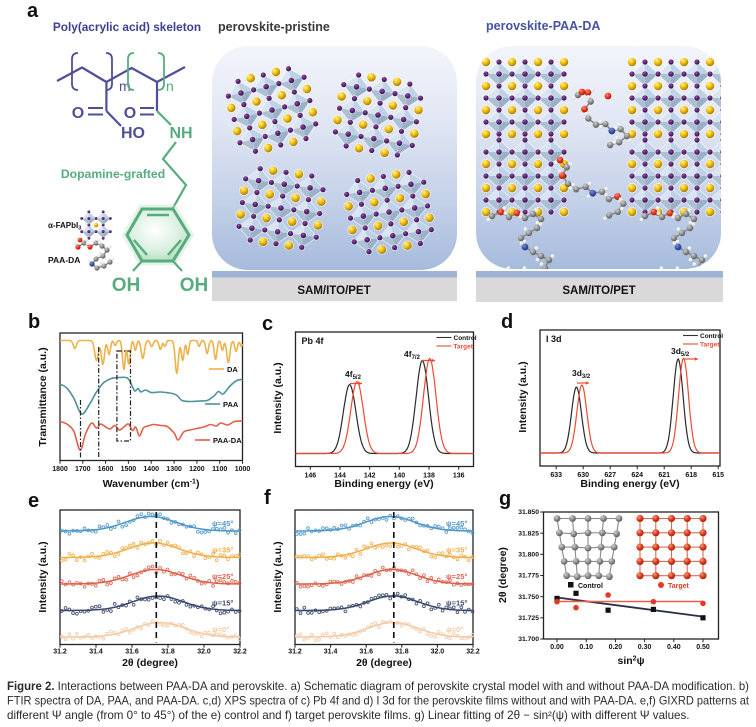  Describe the element at coordinates (637, 475) in the screenshot. I see `svg-text: 624` at that location.